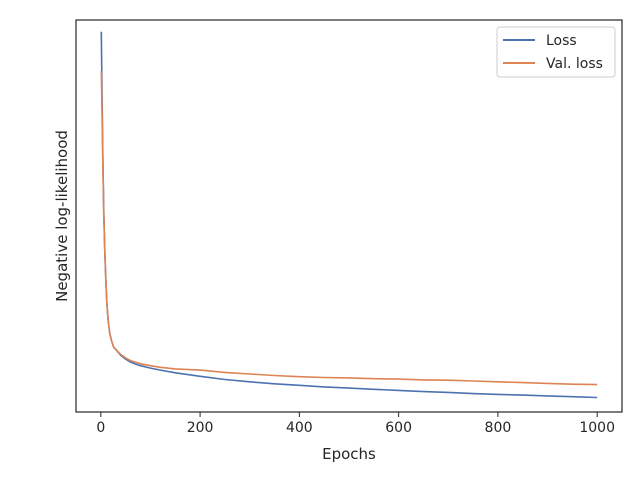 This screenshot has width=640, height=480. Describe the element at coordinates (398, 428) in the screenshot. I see `x-tick-label: 600` at that location.